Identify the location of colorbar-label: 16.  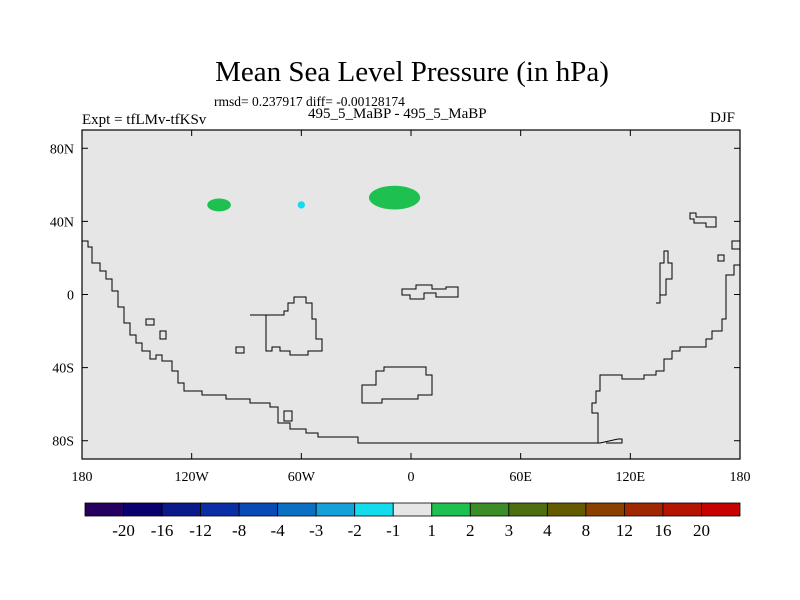
(662, 530).